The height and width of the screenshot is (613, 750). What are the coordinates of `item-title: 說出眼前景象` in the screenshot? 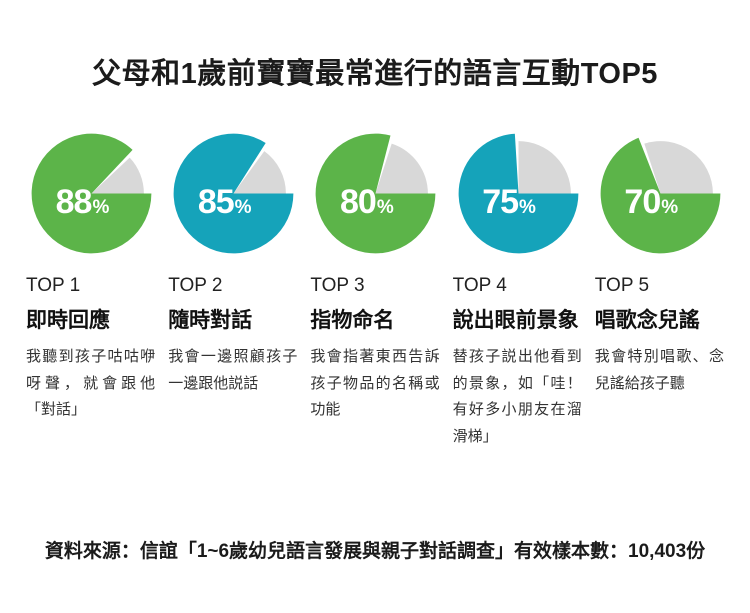 It's located at (515, 320).